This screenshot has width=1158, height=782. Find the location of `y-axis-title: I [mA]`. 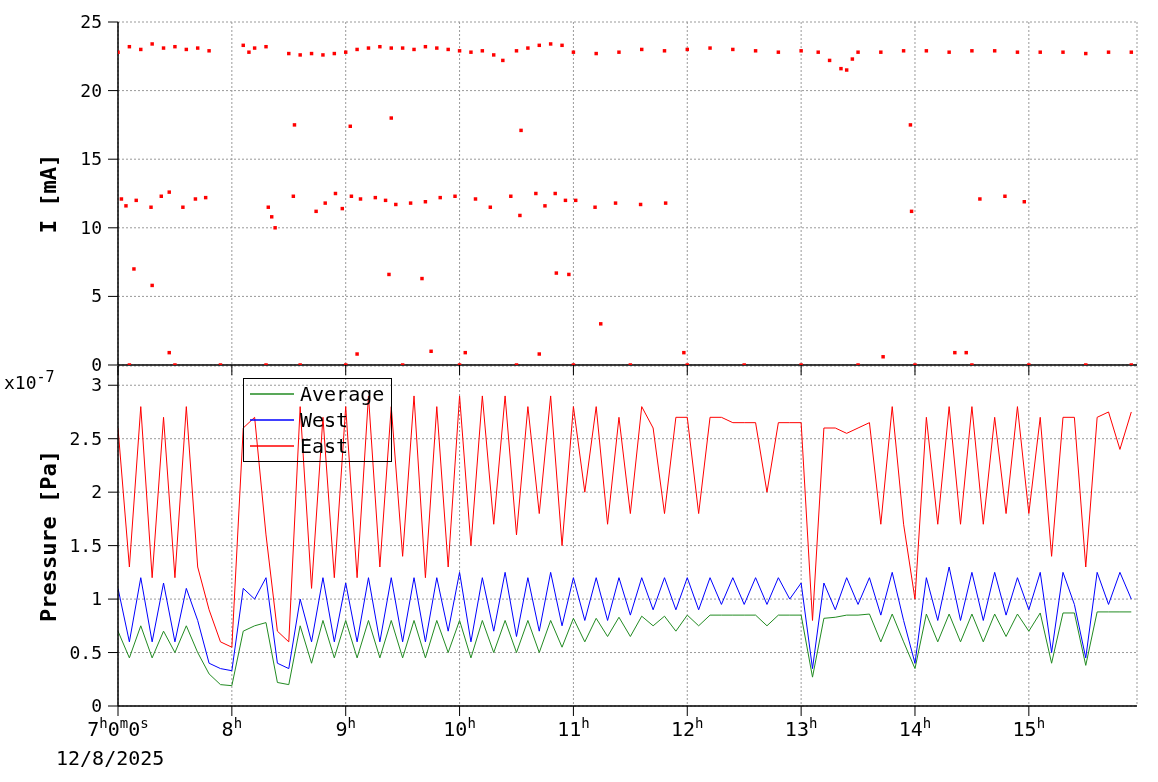

y-axis-title: I [mA] is located at coordinates (48, 193).